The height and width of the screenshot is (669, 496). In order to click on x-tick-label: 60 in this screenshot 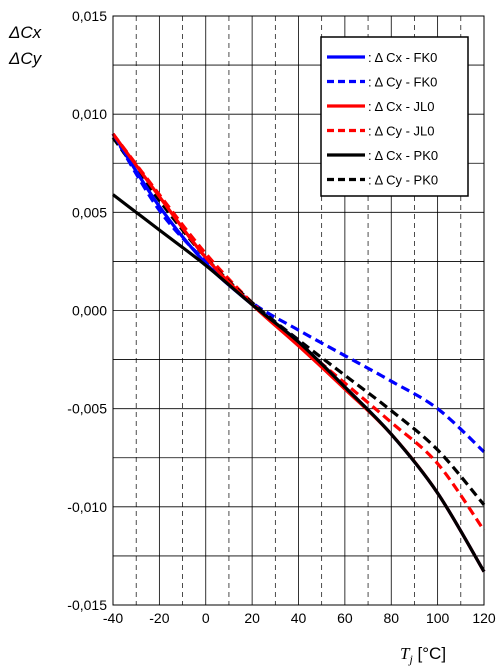, I will do `click(345, 618)`.